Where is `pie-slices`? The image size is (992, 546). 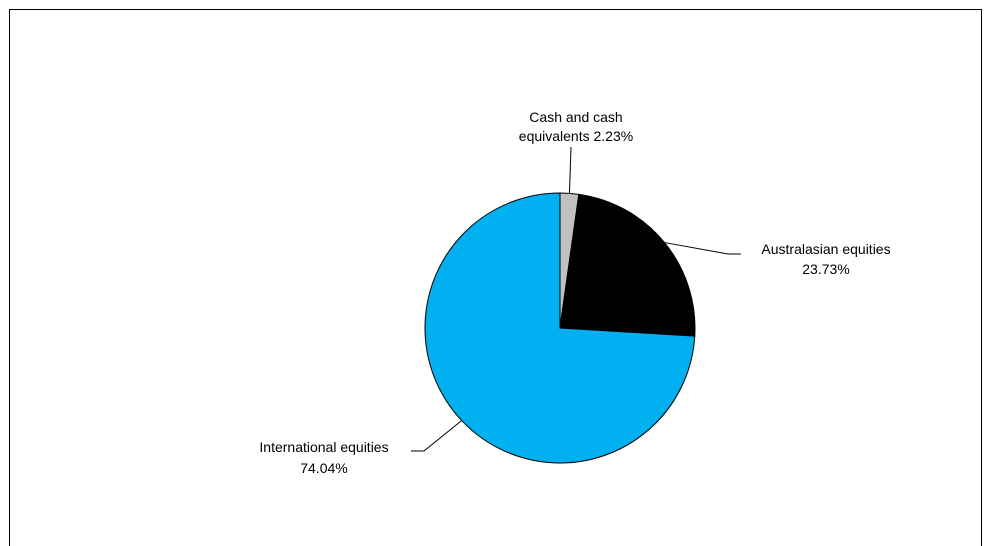 pie-slices is located at coordinates (560, 328).